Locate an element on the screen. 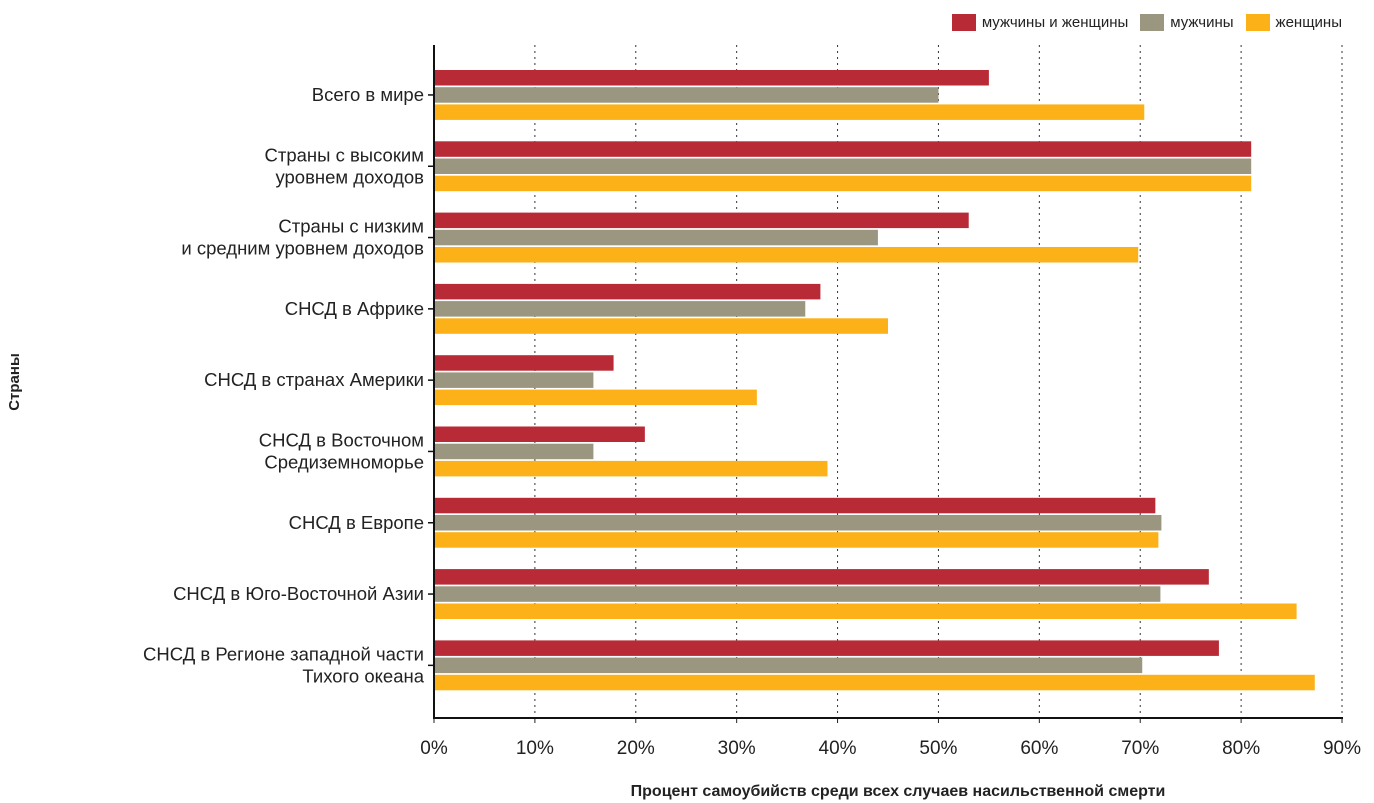  category-label: Страны с низким is located at coordinates (351, 226).